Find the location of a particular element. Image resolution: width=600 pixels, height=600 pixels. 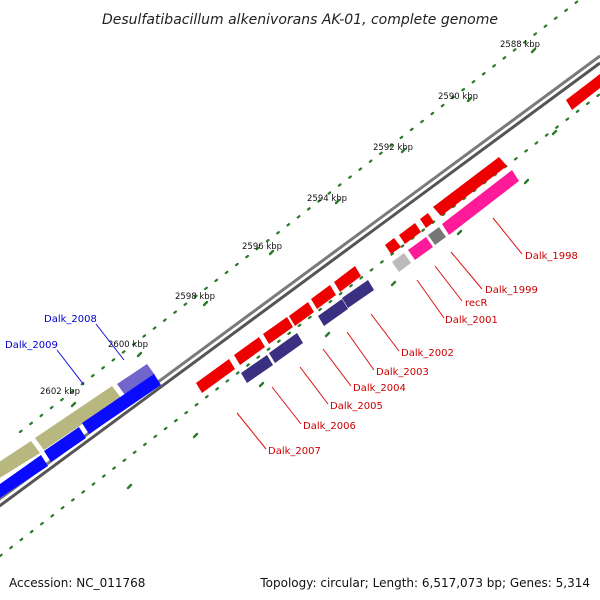

gene-feature-dalk-2005 is located at coordinates (286, 348).